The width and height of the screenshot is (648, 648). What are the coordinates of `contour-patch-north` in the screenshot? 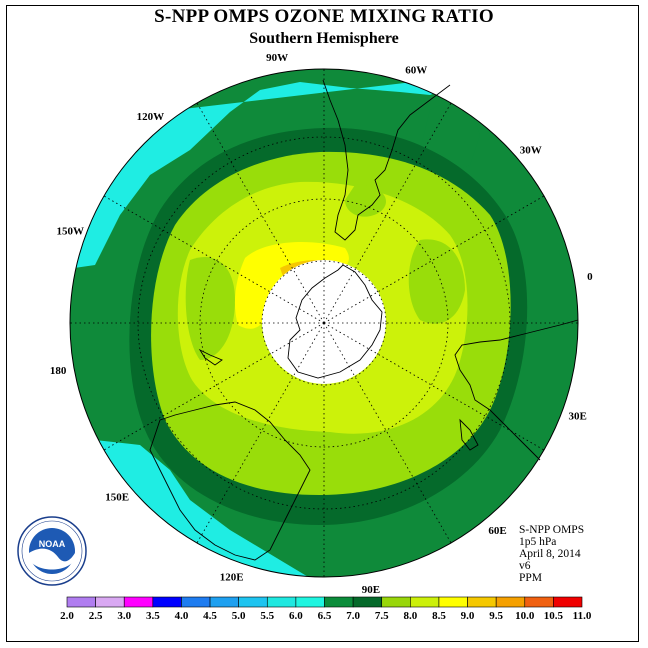 It's located at (365, 200).